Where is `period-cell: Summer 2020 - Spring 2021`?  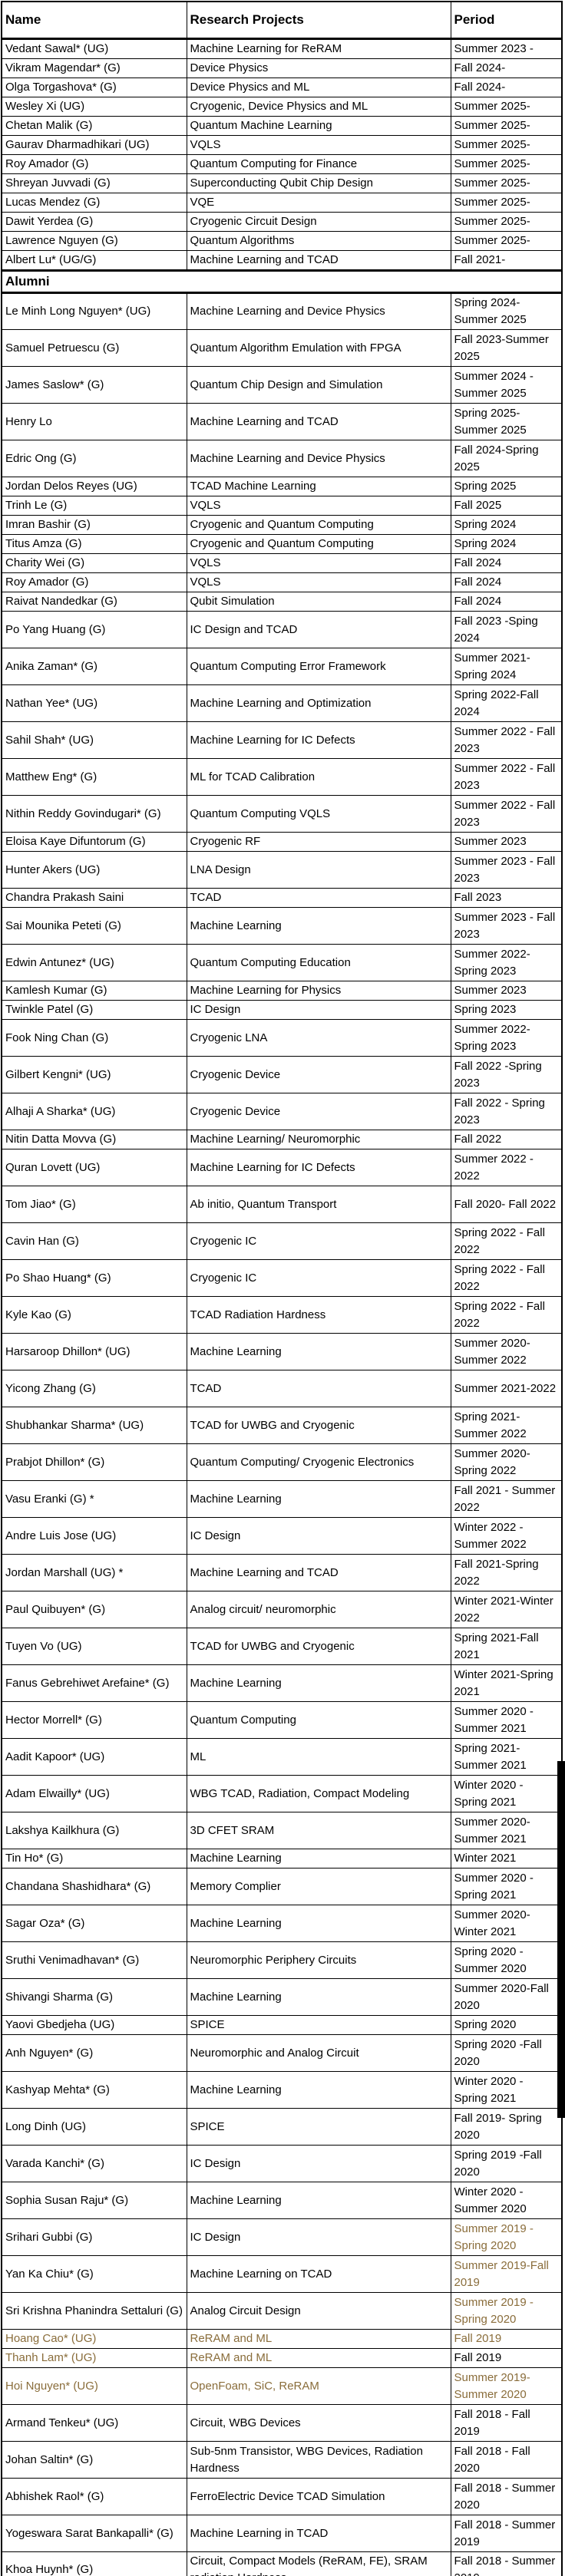
period-cell: Summer 2020 - Spring 2021 is located at coordinates (506, 1886).